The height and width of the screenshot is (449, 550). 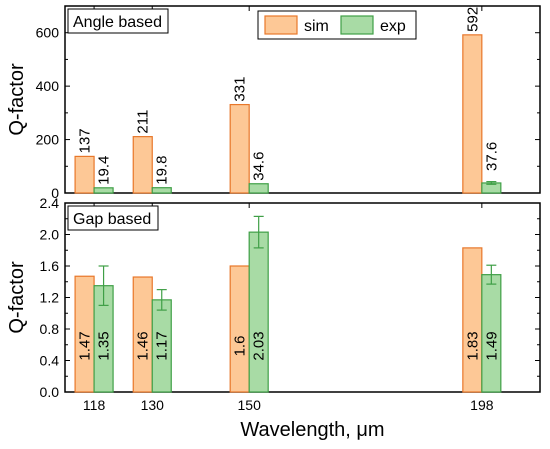 I want to click on legend-label-exp: exp, so click(x=393, y=26).